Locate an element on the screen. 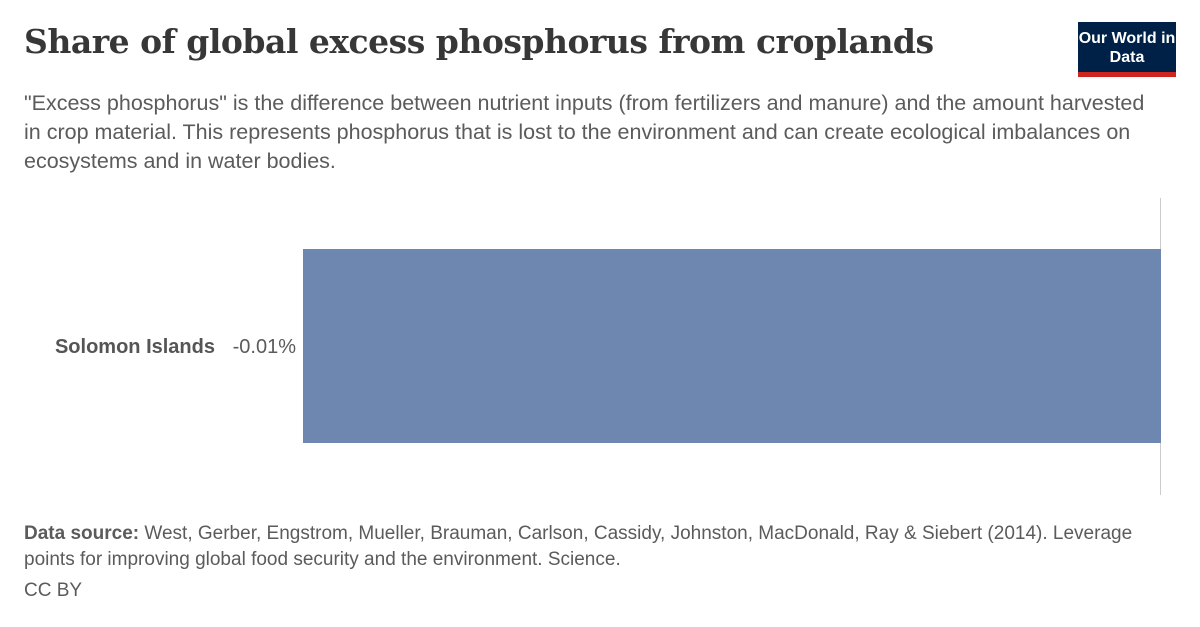  license: CC BY is located at coordinates (53, 590).